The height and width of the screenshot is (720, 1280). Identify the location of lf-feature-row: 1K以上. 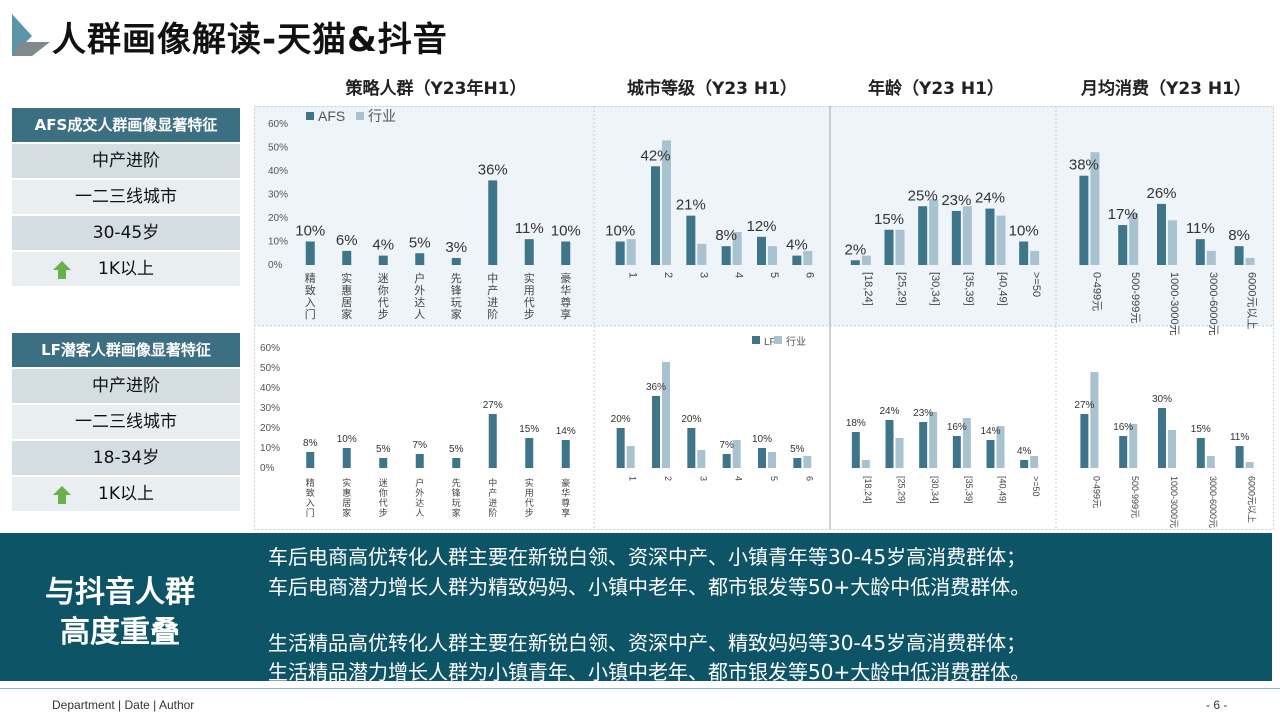
(126, 494).